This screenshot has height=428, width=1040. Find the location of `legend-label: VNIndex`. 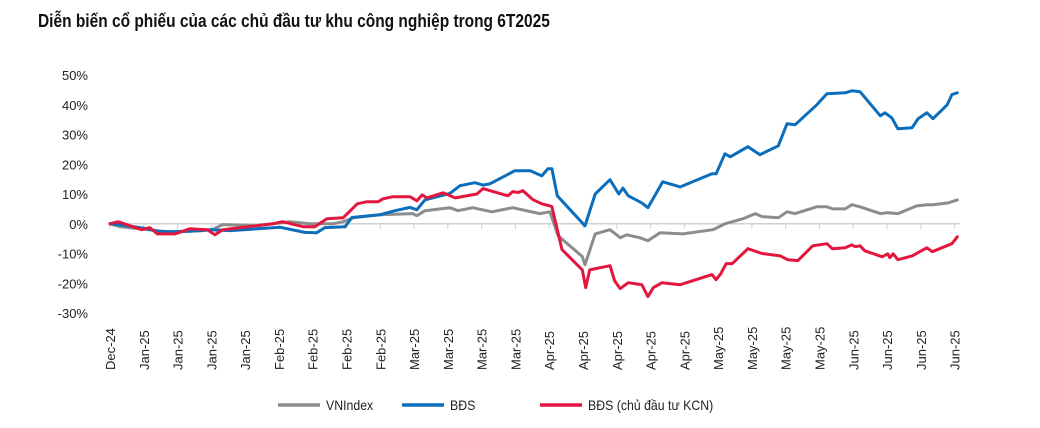

legend-label: VNIndex is located at coordinates (350, 405).